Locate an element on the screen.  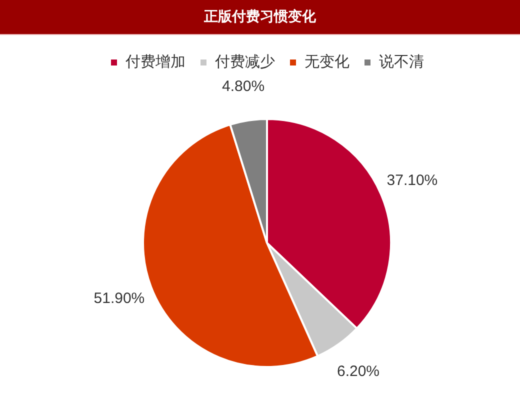
data-label: 4.80% is located at coordinates (243, 86).